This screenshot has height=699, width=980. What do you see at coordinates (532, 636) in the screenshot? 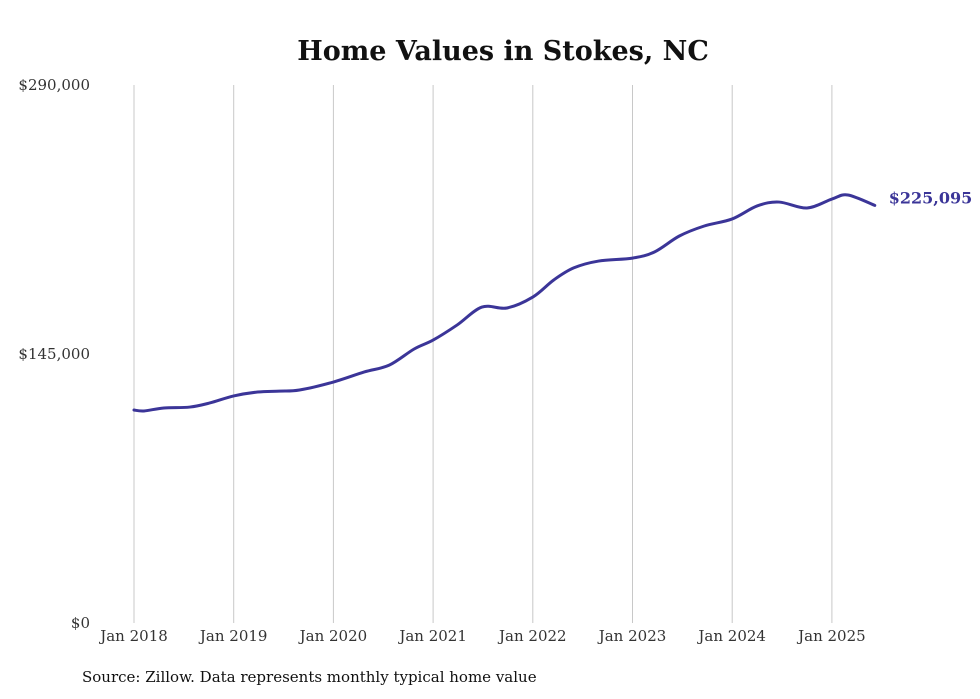
I see `x-tick-label: Jan 2022` at bounding box center [532, 636].